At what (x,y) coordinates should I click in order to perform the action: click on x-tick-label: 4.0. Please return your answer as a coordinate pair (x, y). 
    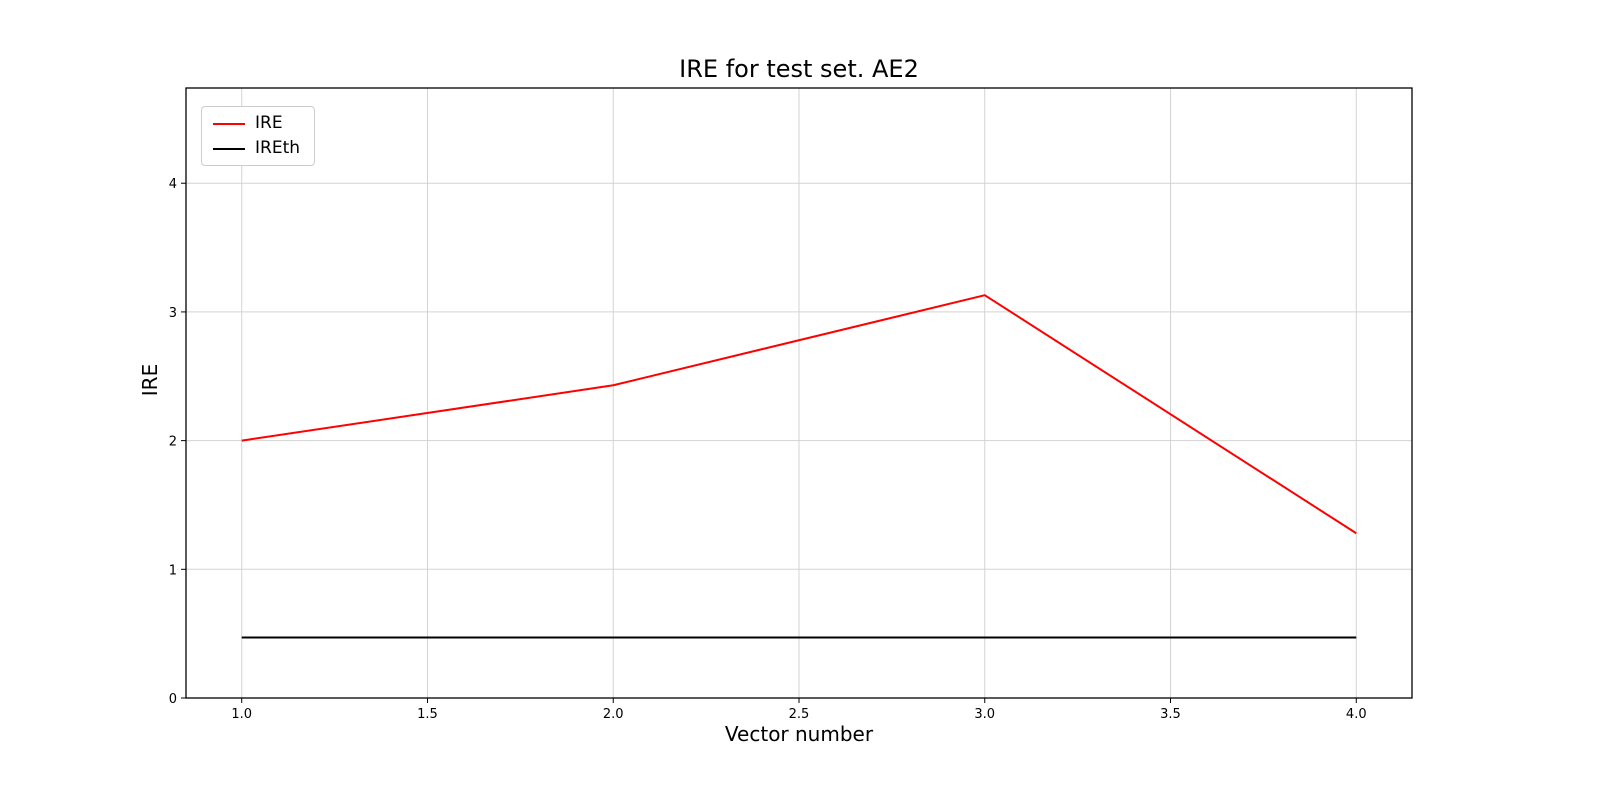
    Looking at the image, I should click on (1356, 714).